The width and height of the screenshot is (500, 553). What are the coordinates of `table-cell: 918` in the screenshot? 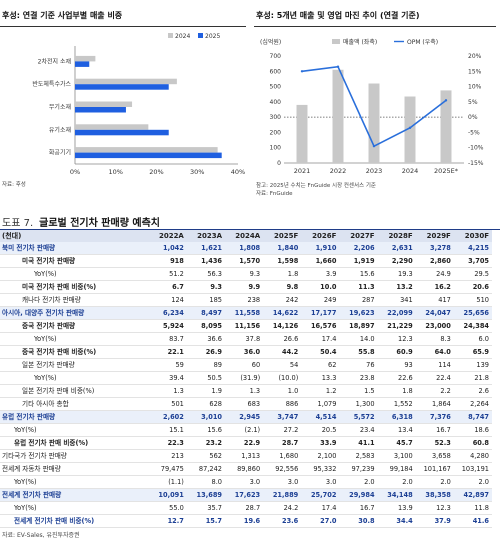 It's located at (167, 261).